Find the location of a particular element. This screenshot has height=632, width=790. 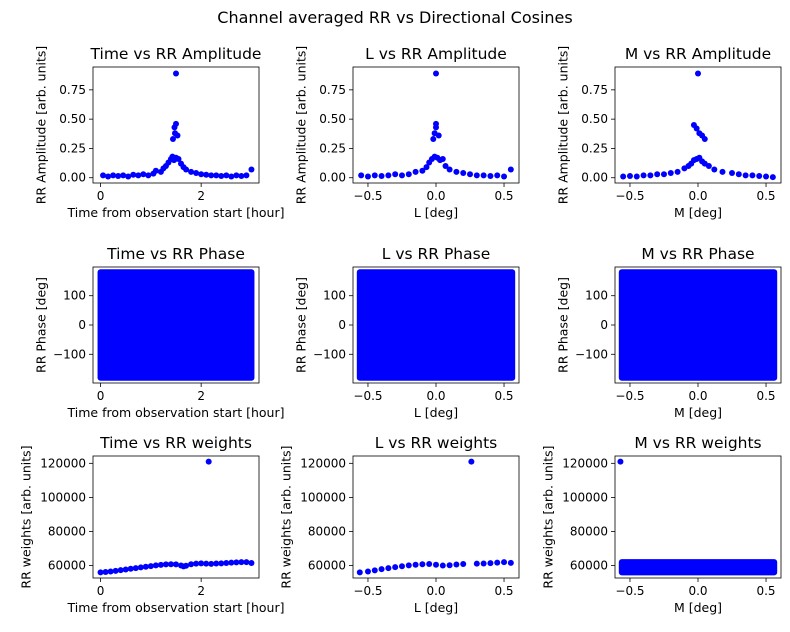

y-tick-label: 80000 is located at coordinates (589, 531).